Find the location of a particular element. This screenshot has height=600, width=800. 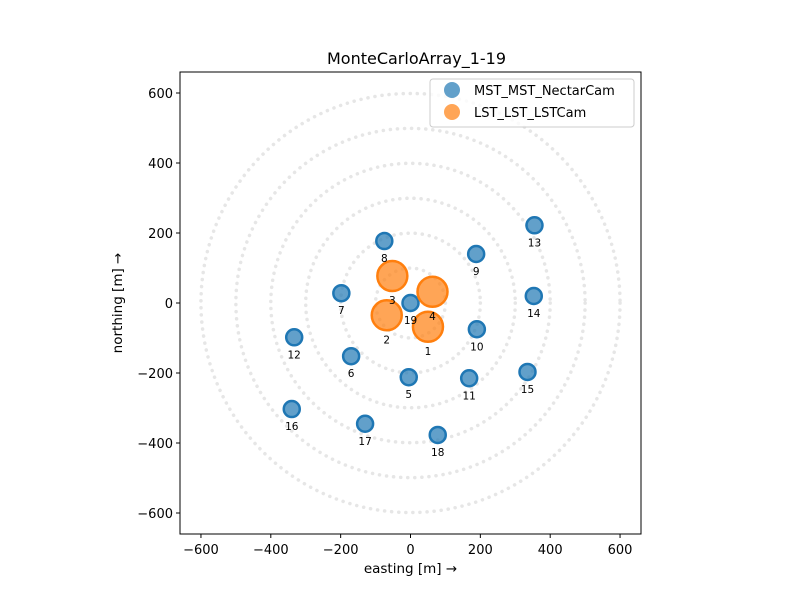

y-tick-label-1: −400 is located at coordinates (155, 444).